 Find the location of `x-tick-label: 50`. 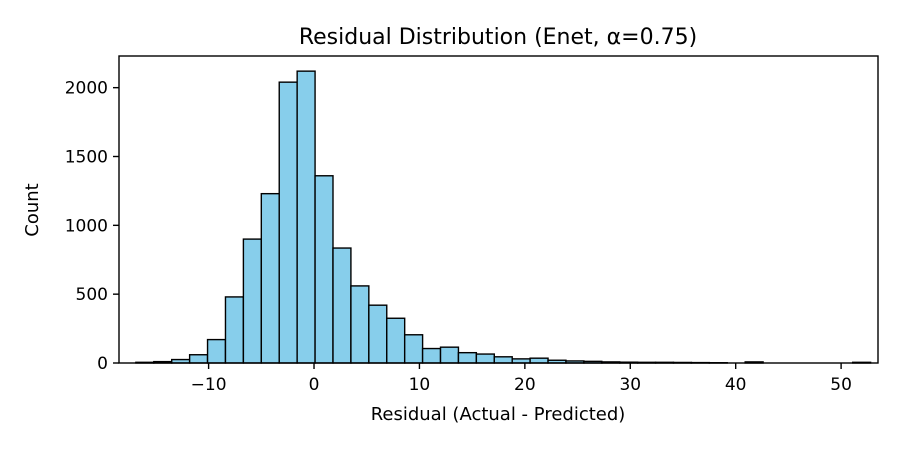

x-tick-label: 50 is located at coordinates (841, 385).